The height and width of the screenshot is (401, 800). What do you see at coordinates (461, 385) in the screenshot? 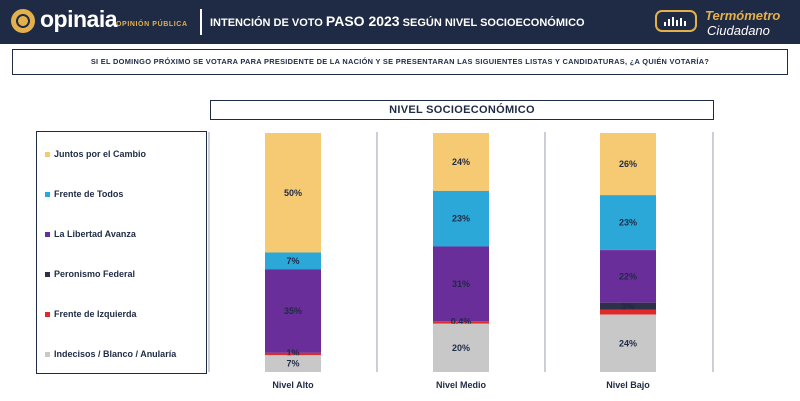
I see `category-label: Nivel Medio` at bounding box center [461, 385].